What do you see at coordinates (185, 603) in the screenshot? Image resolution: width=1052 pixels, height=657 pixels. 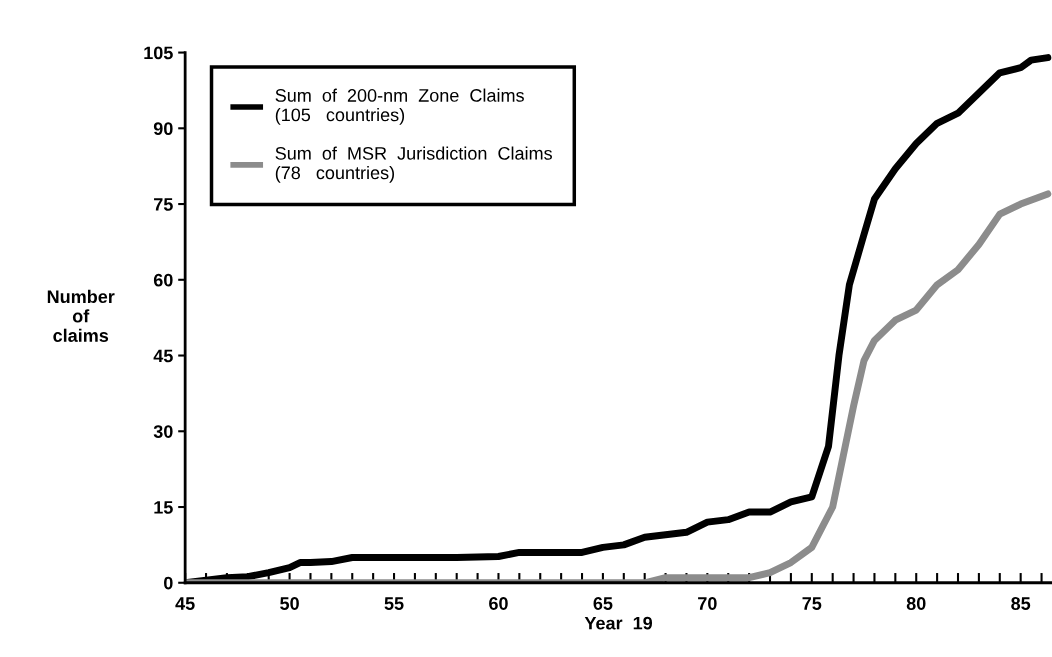 I see `x-tick-label: 45` at bounding box center [185, 603].